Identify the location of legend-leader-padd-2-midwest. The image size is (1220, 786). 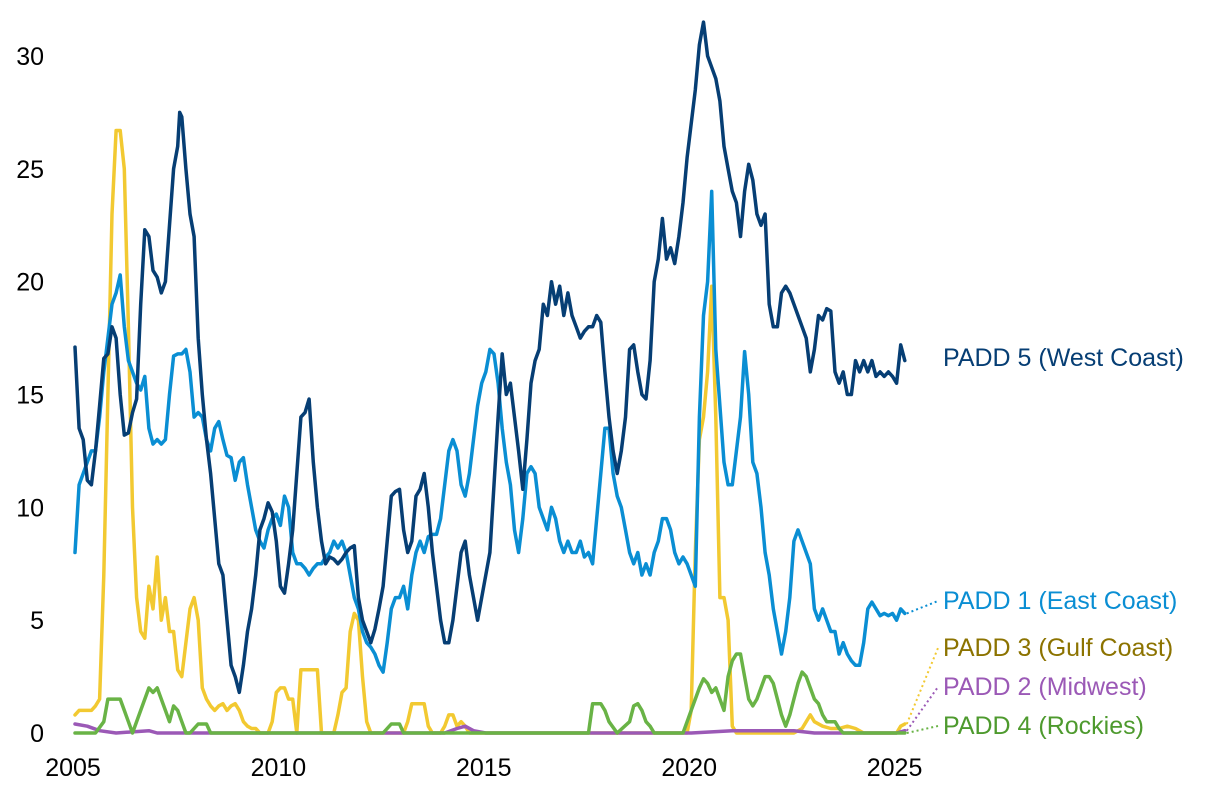
(922, 709).